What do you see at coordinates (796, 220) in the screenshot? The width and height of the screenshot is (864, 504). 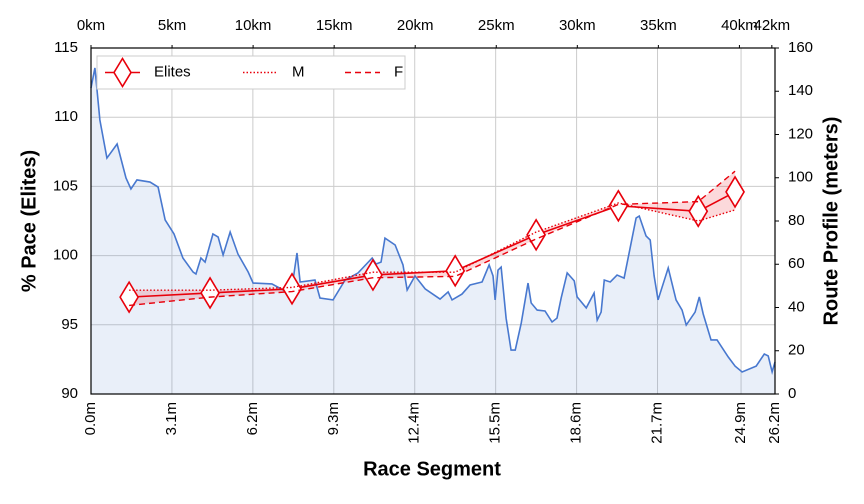 I see `y2-tick-label: 80` at bounding box center [796, 220].